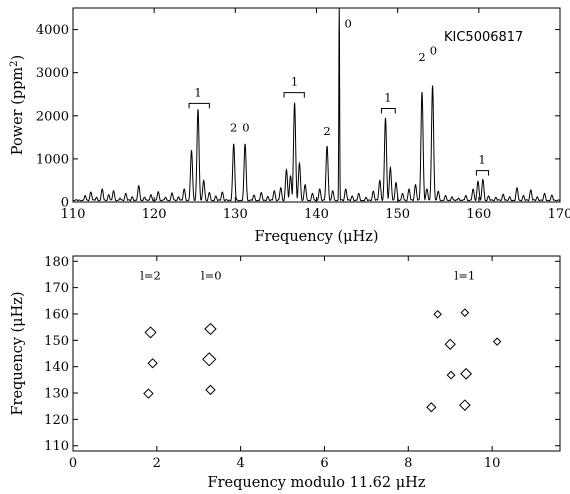 The height and width of the screenshot is (494, 570). Describe the element at coordinates (52, 30) in the screenshot. I see `y-tick-label: 4000` at that location.